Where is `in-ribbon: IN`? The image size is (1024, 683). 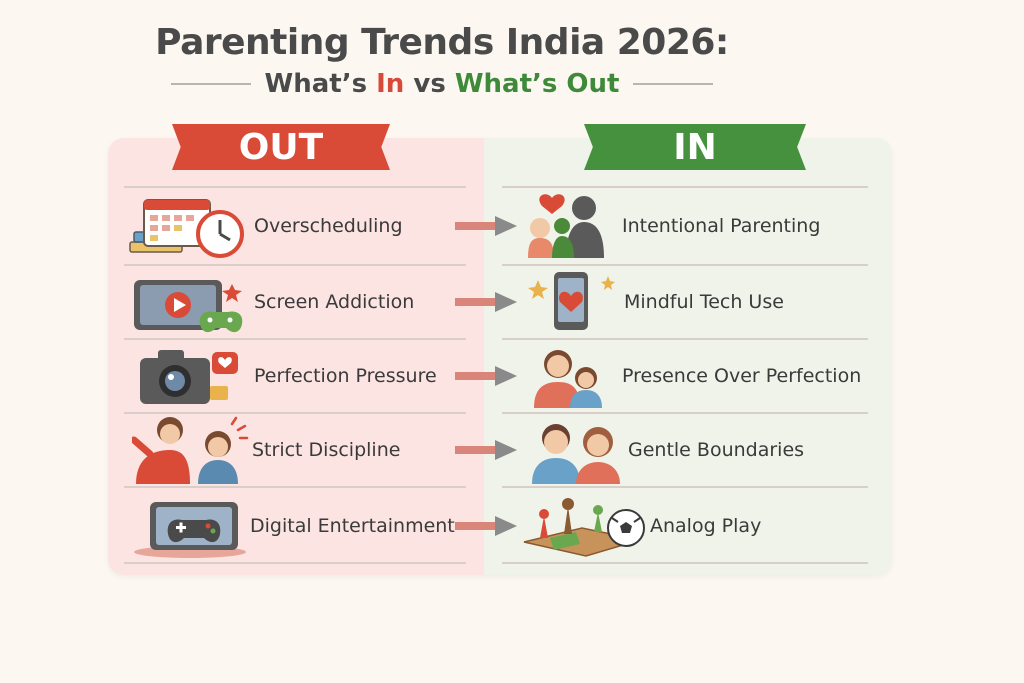
in-ribbon: IN is located at coordinates (695, 147).